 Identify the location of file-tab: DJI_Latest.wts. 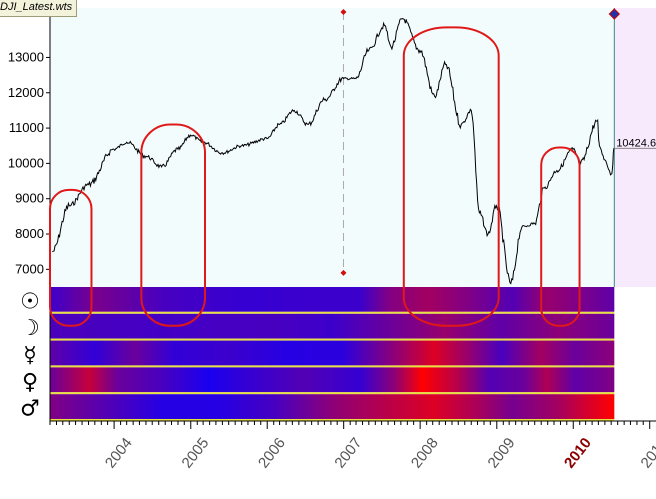
(39, 8).